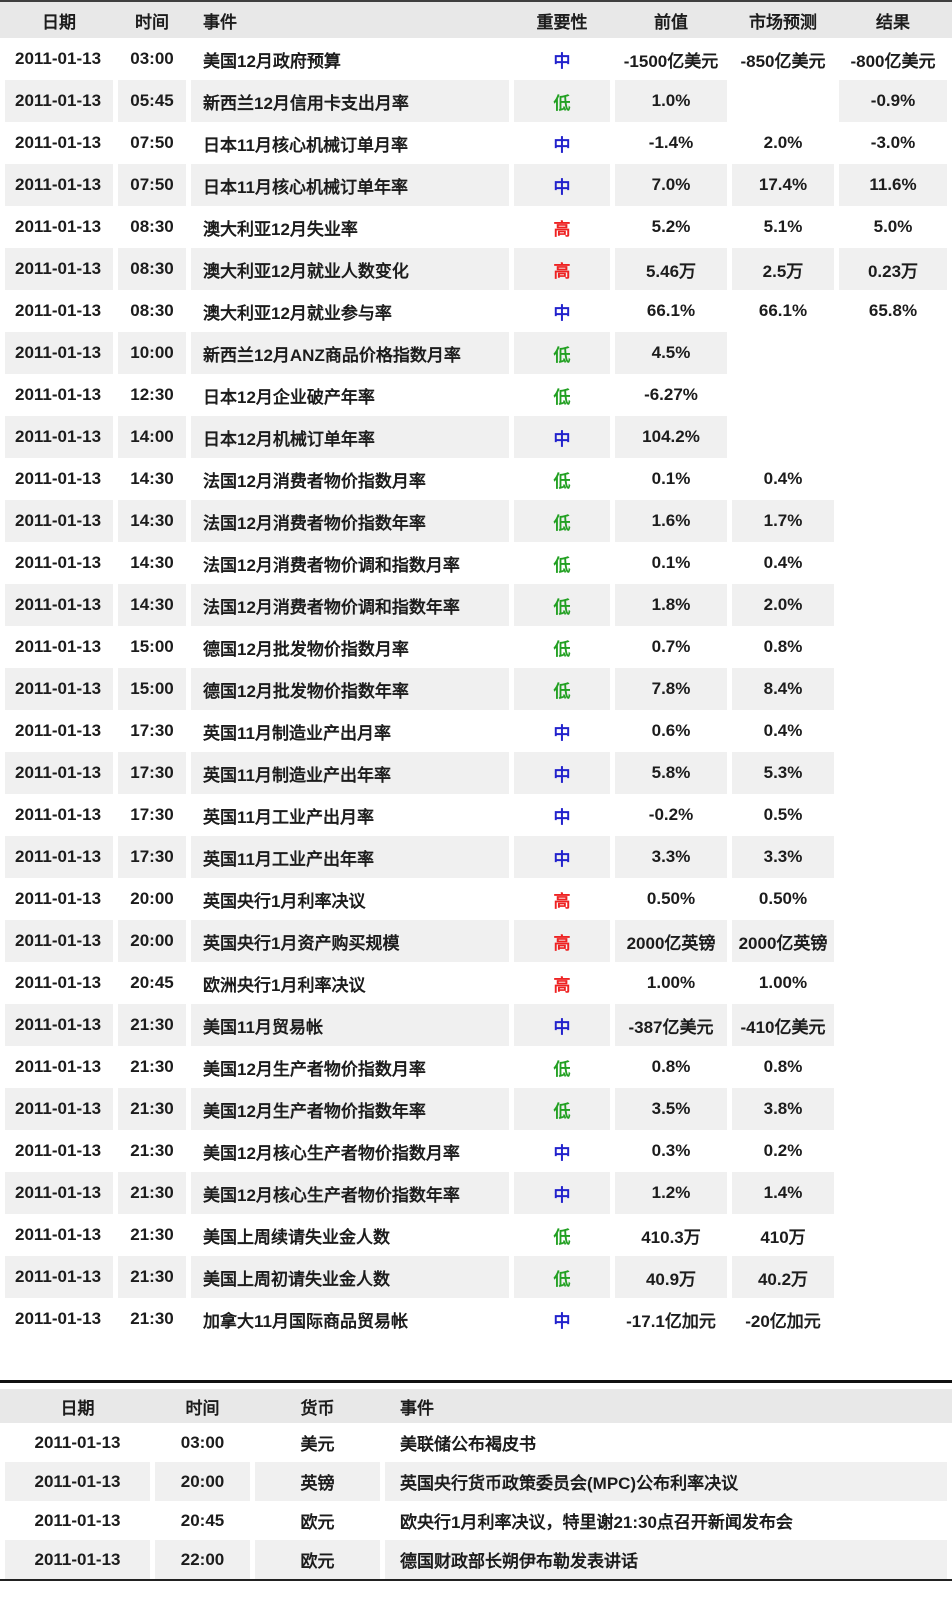  I want to click on previous-value-cell: -6.27%, so click(671, 394).